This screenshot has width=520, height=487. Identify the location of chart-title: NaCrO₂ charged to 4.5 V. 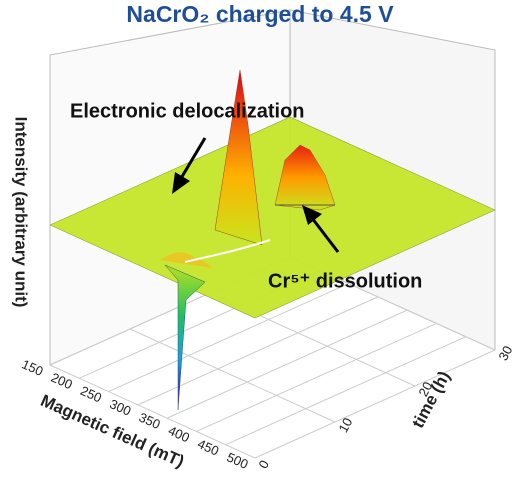
(260, 14).